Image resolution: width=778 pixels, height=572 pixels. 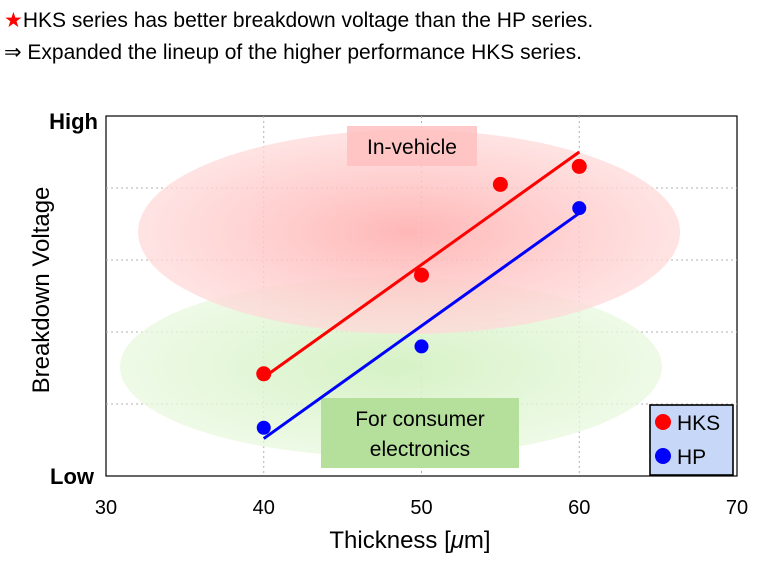 What do you see at coordinates (13, 20) in the screenshot?
I see `star-icon: ★` at bounding box center [13, 20].